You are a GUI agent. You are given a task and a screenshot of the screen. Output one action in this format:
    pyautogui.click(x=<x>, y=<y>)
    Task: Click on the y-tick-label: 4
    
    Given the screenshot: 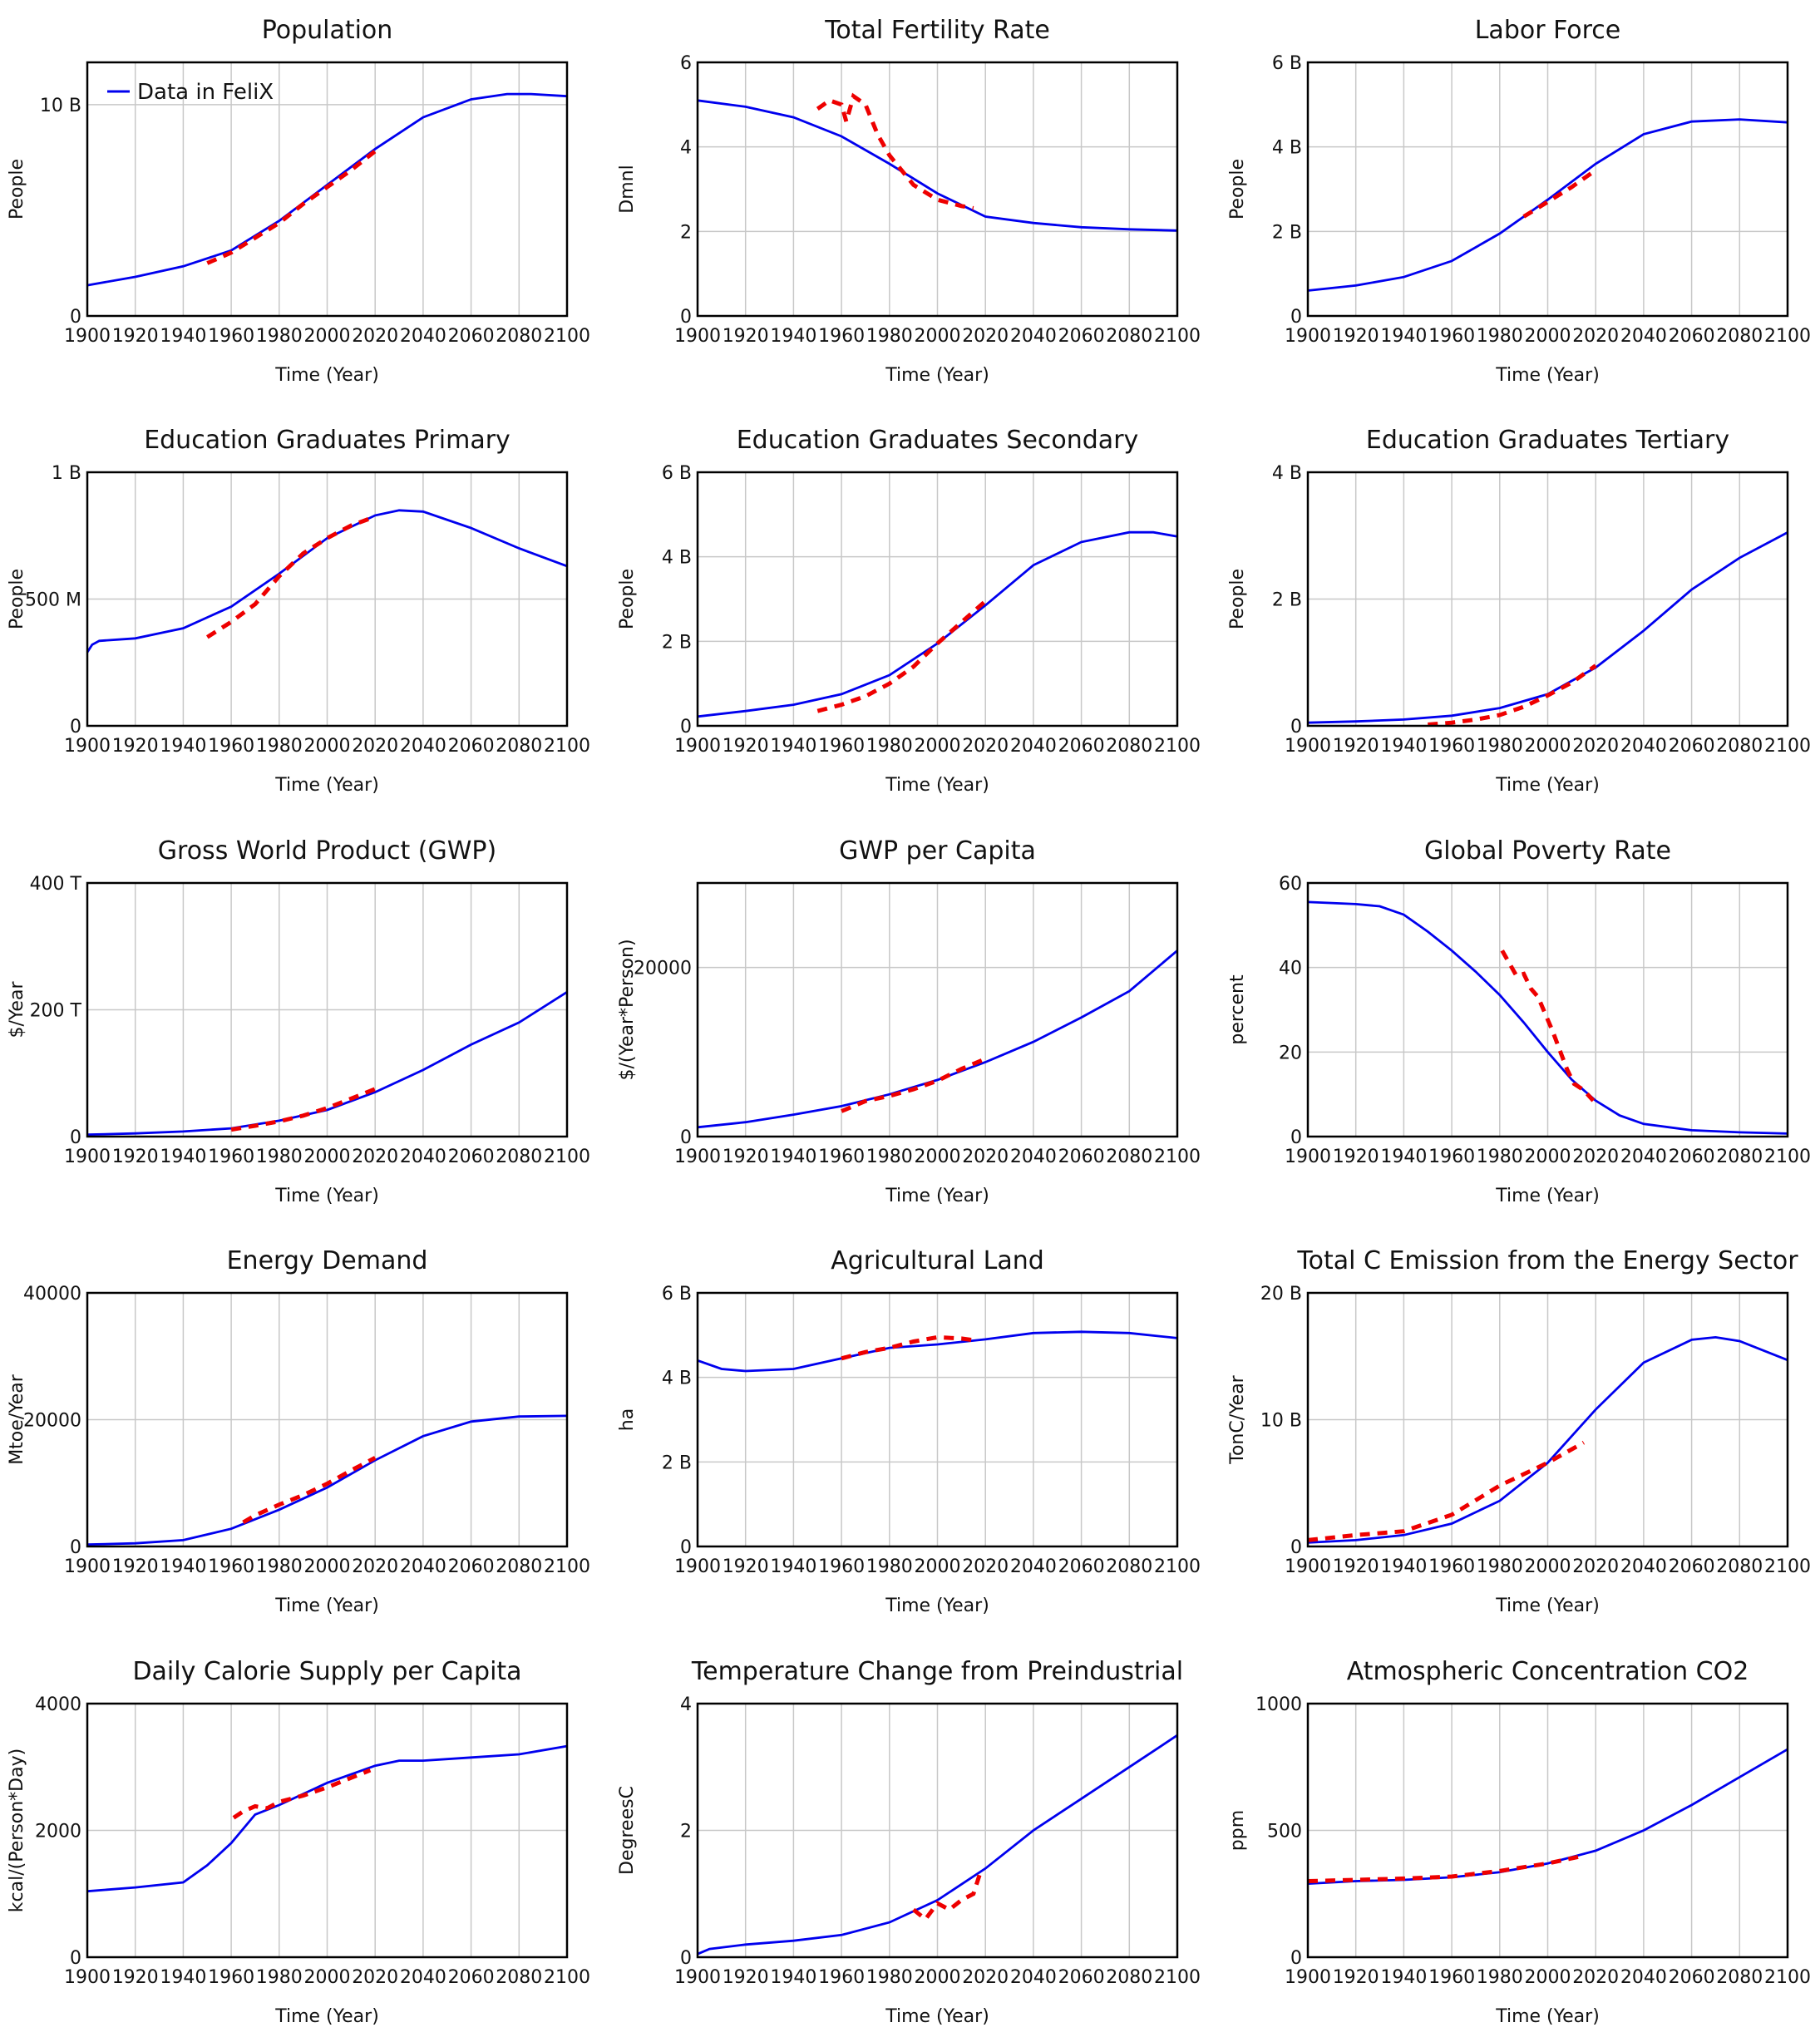 What is the action you would take?
    pyautogui.click(x=686, y=1704)
    